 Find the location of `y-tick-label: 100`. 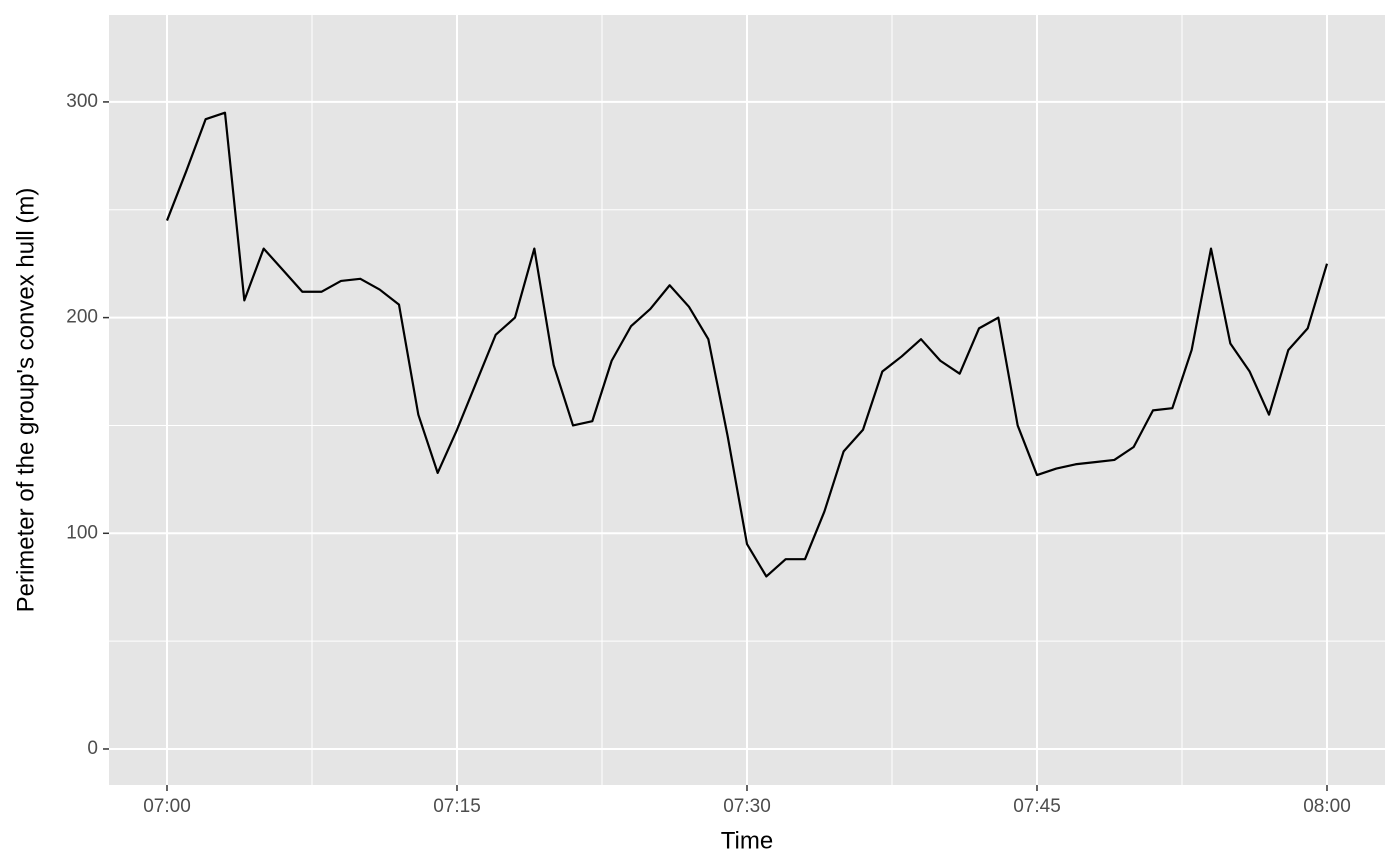

y-tick-label: 100 is located at coordinates (82, 532).